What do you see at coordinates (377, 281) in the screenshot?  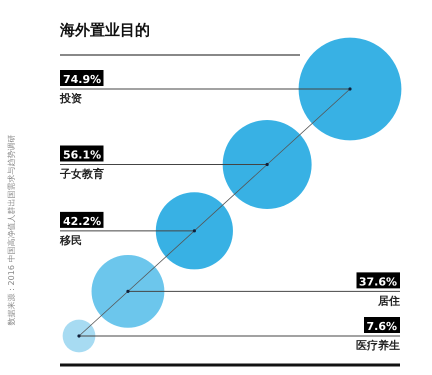 I see `data-label: 37.6%` at bounding box center [377, 281].